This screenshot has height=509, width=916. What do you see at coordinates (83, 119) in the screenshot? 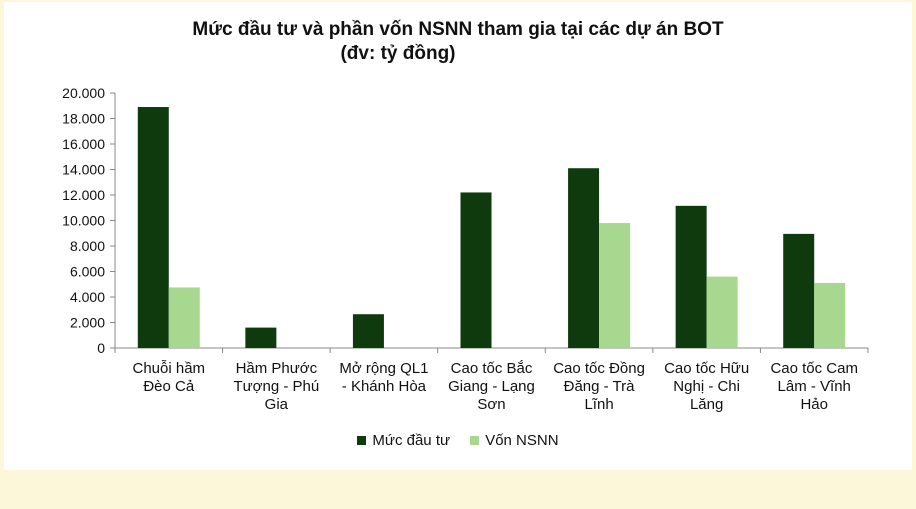
I see `y-tick-label: 18.000` at bounding box center [83, 119].